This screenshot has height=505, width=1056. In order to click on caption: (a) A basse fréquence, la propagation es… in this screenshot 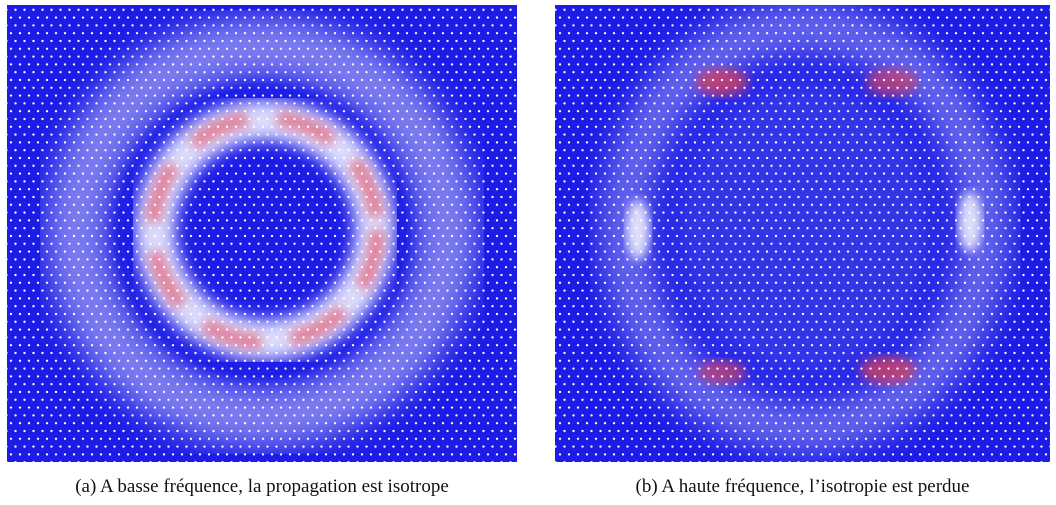, I will do `click(262, 486)`.